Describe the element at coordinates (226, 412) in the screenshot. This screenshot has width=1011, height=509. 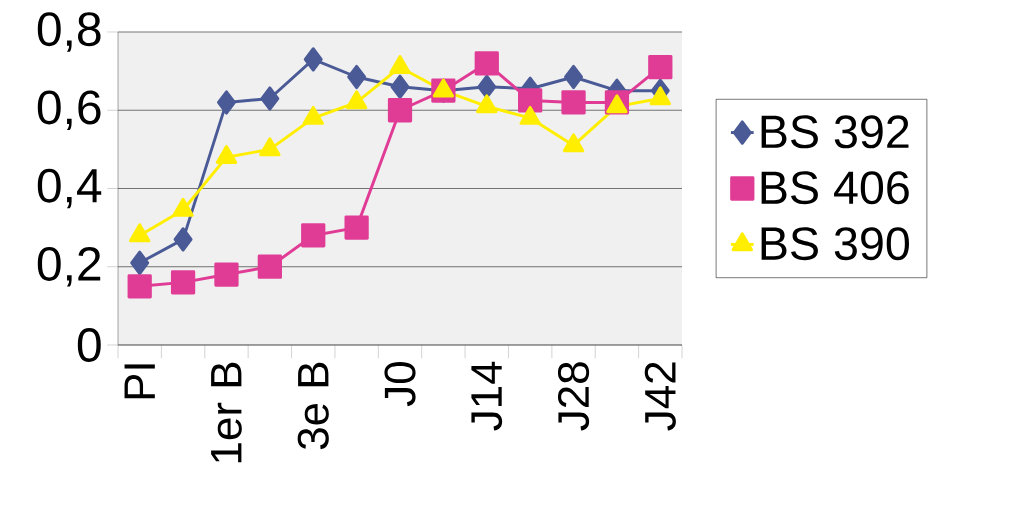
I see `x-tick-label: 1er B` at that location.